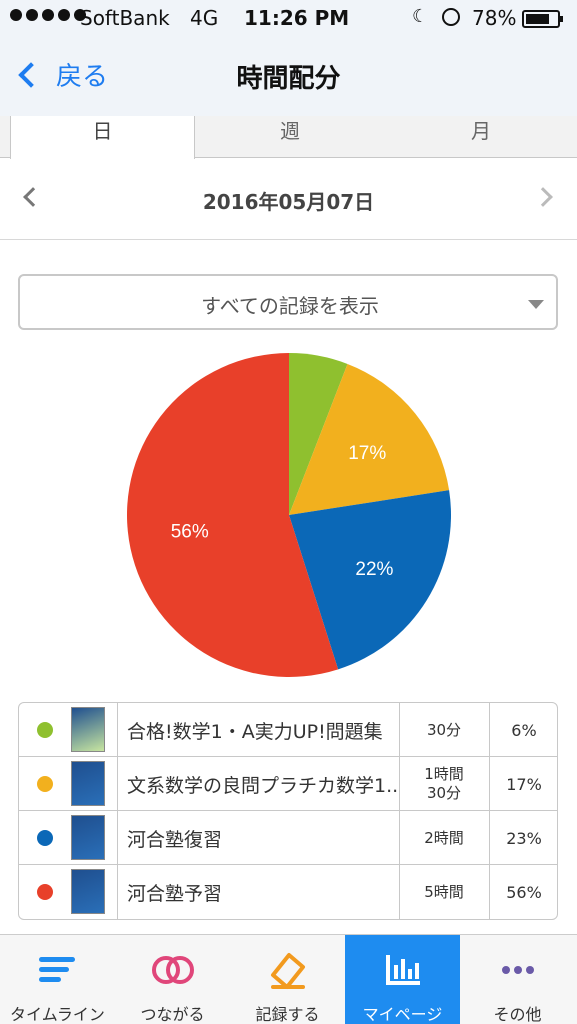 The height and width of the screenshot is (1024, 577). I want to click on current-date: 2016年05月07日, so click(288, 202).